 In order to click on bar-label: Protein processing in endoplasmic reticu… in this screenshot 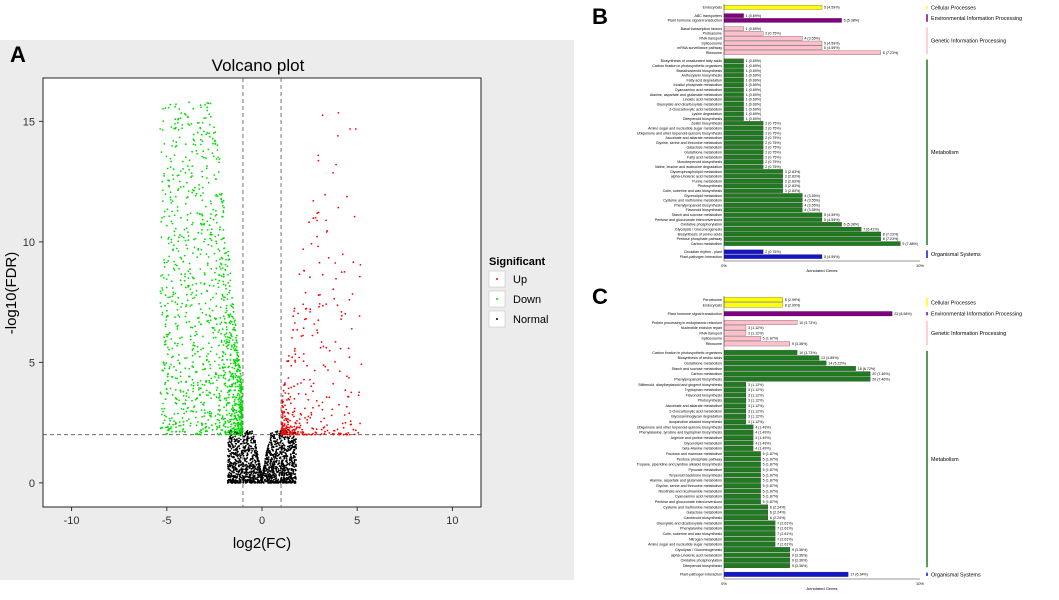, I will do `click(687, 323)`.